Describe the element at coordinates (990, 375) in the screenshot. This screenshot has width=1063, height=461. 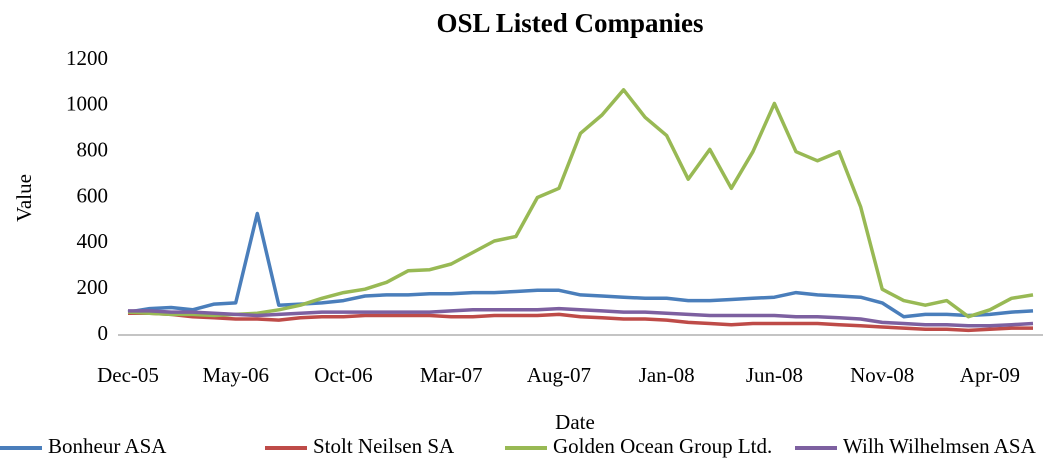
I see `x-tick-label: Apr-09` at that location.